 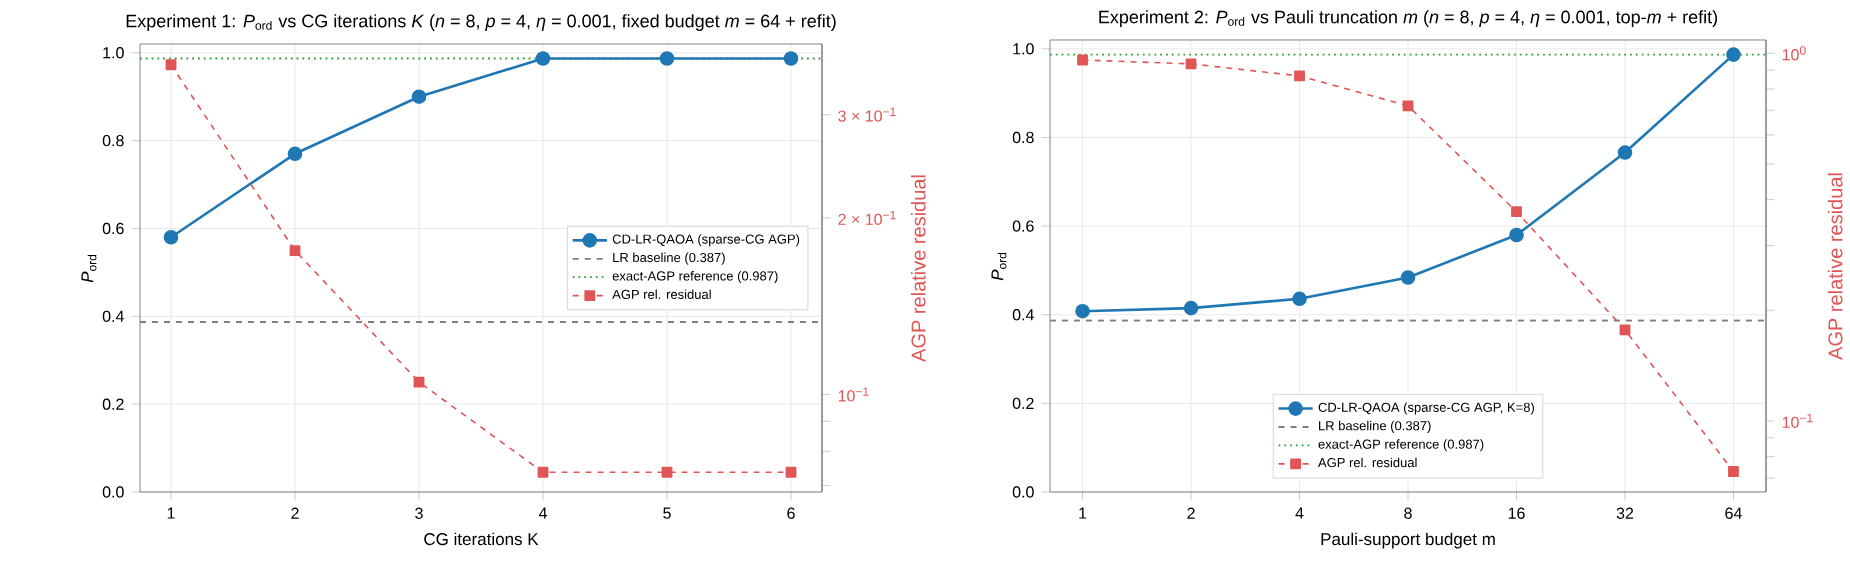 What do you see at coordinates (867, 218) in the screenshot?
I see `y2-tick-label: 2 × 10$^{−1}$` at bounding box center [867, 218].